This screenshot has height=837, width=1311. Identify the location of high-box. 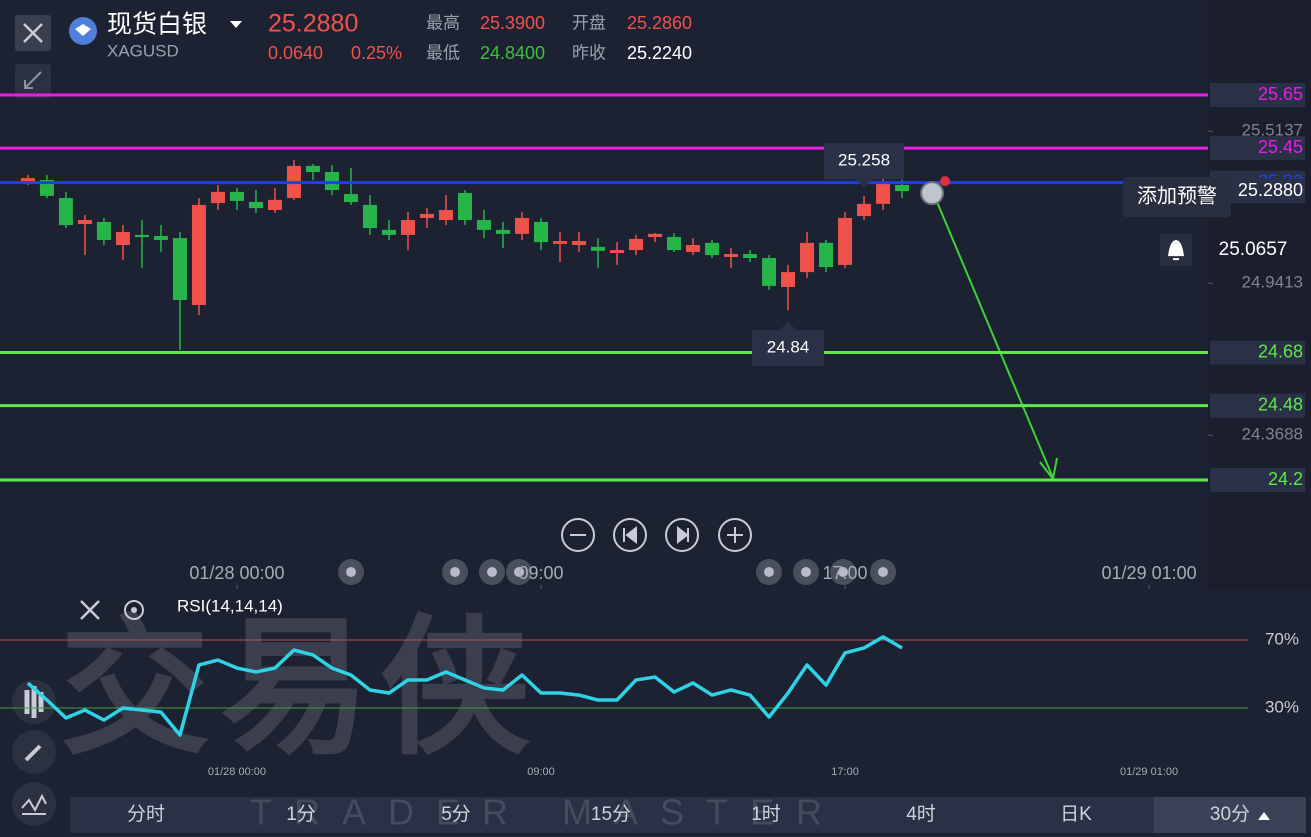
(864, 161).